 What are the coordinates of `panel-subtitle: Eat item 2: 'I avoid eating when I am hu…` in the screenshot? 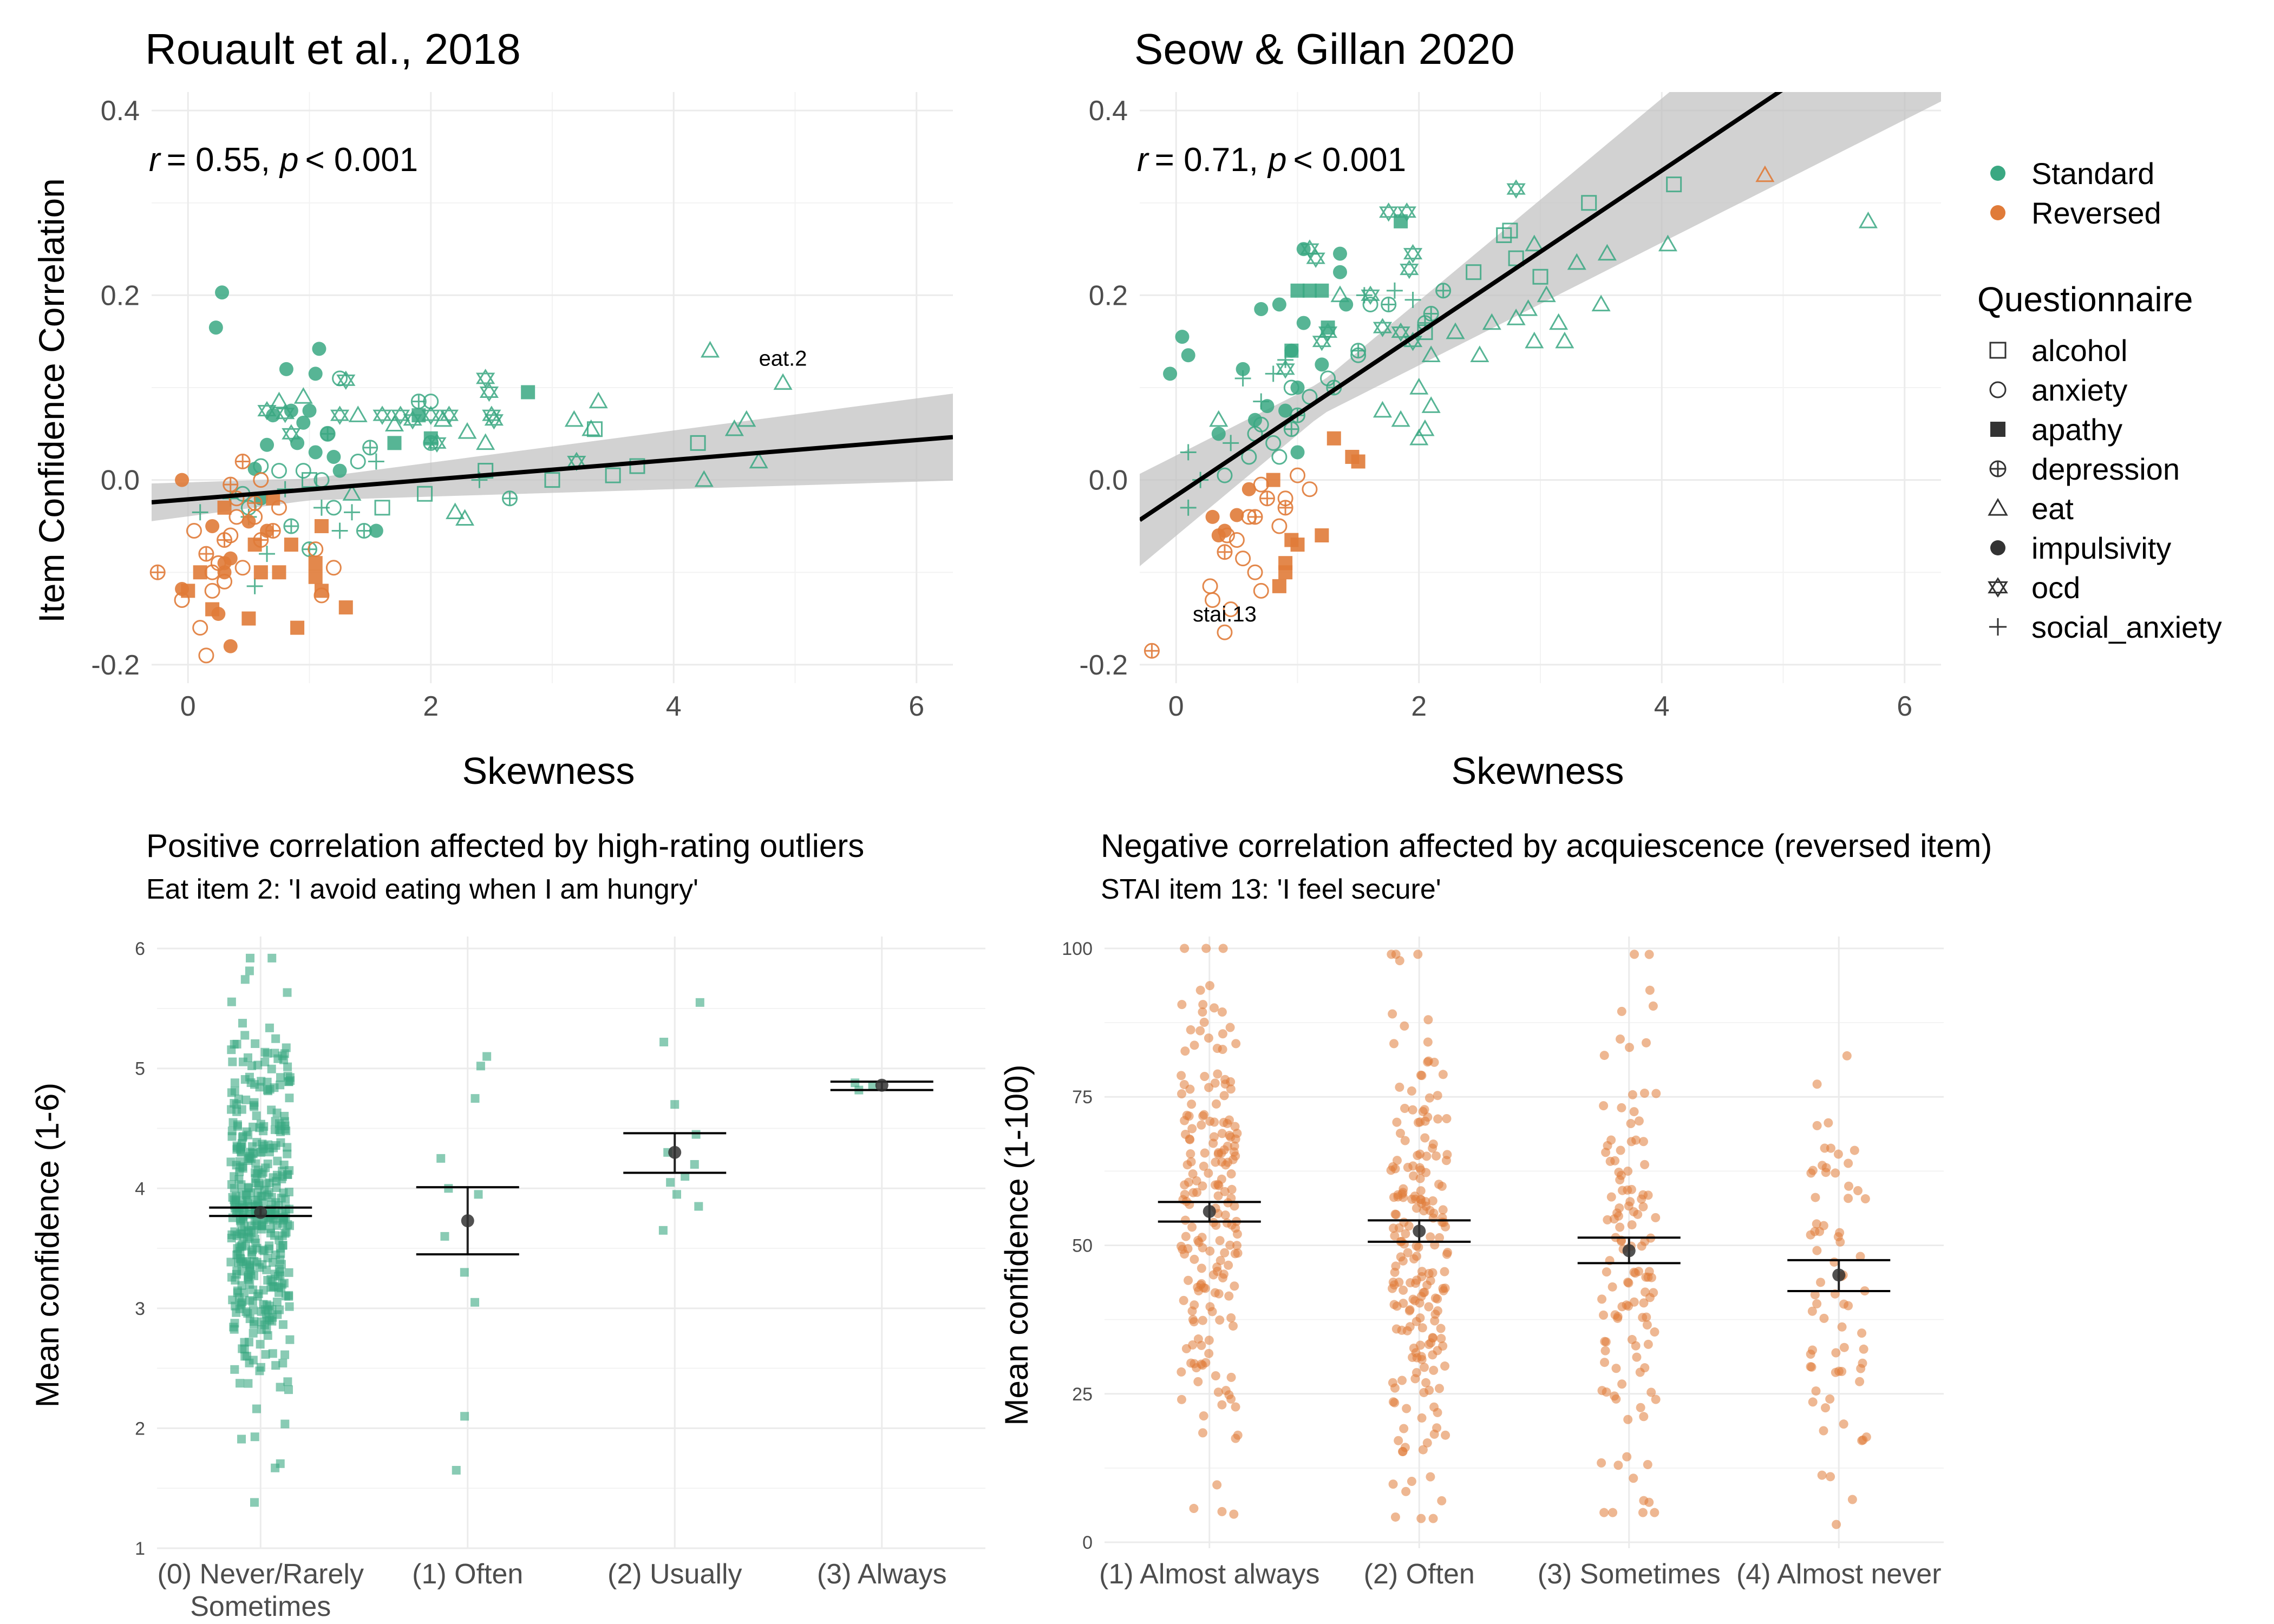 It's located at (422, 889).